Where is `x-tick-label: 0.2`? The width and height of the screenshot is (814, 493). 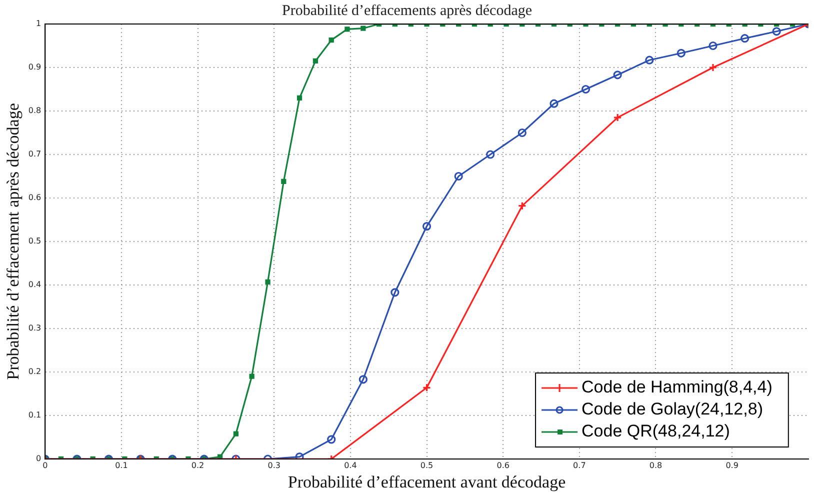
x-tick-label: 0.2 is located at coordinates (197, 465).